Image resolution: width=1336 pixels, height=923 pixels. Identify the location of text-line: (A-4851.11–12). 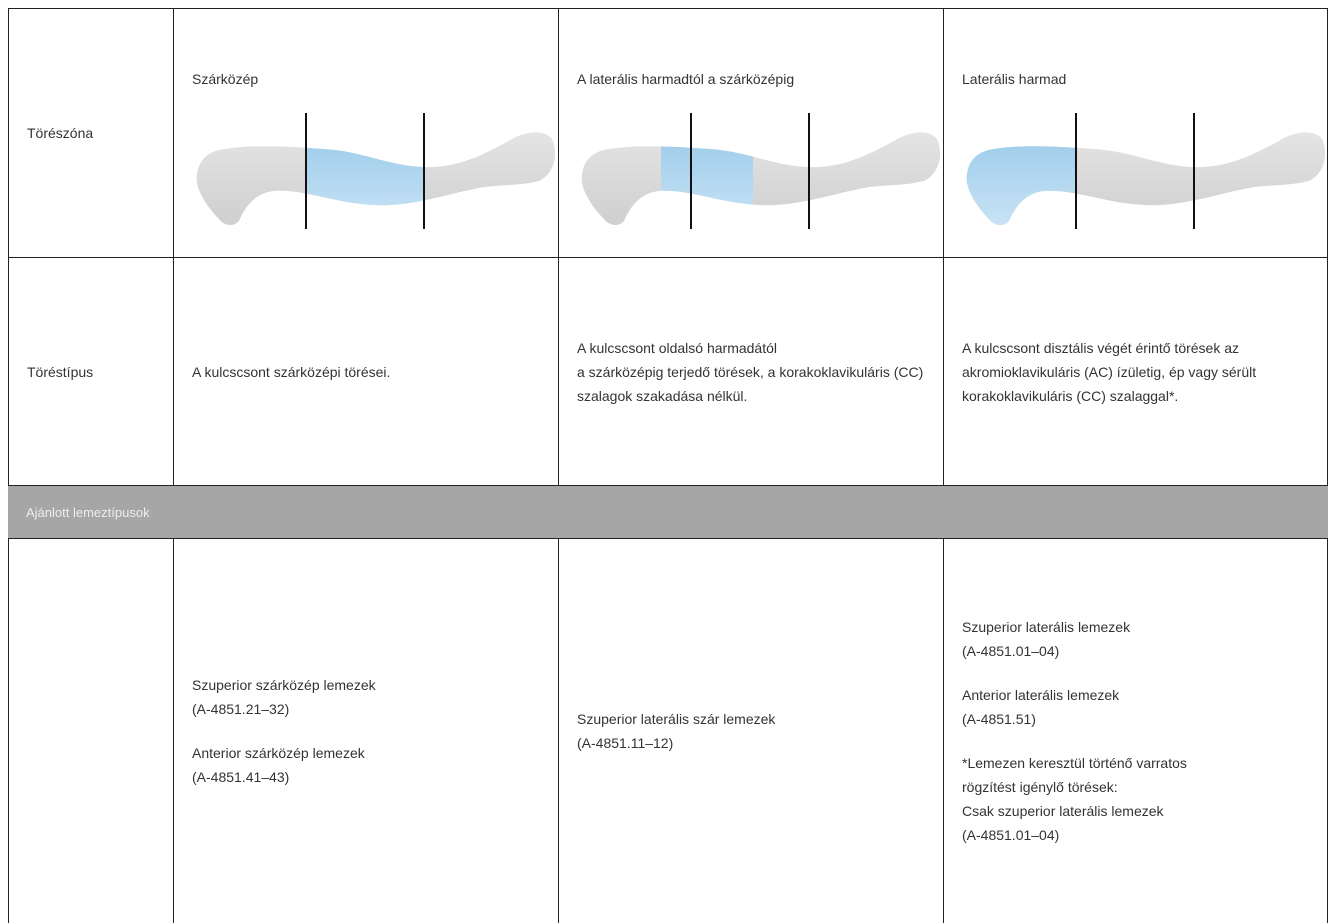
(625, 743).